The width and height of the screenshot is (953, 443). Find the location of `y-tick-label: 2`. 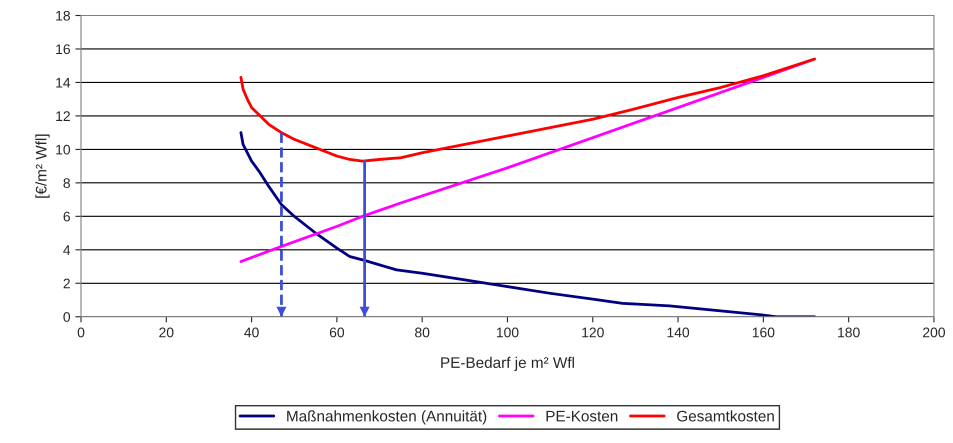

y-tick-label: 2 is located at coordinates (67, 283).